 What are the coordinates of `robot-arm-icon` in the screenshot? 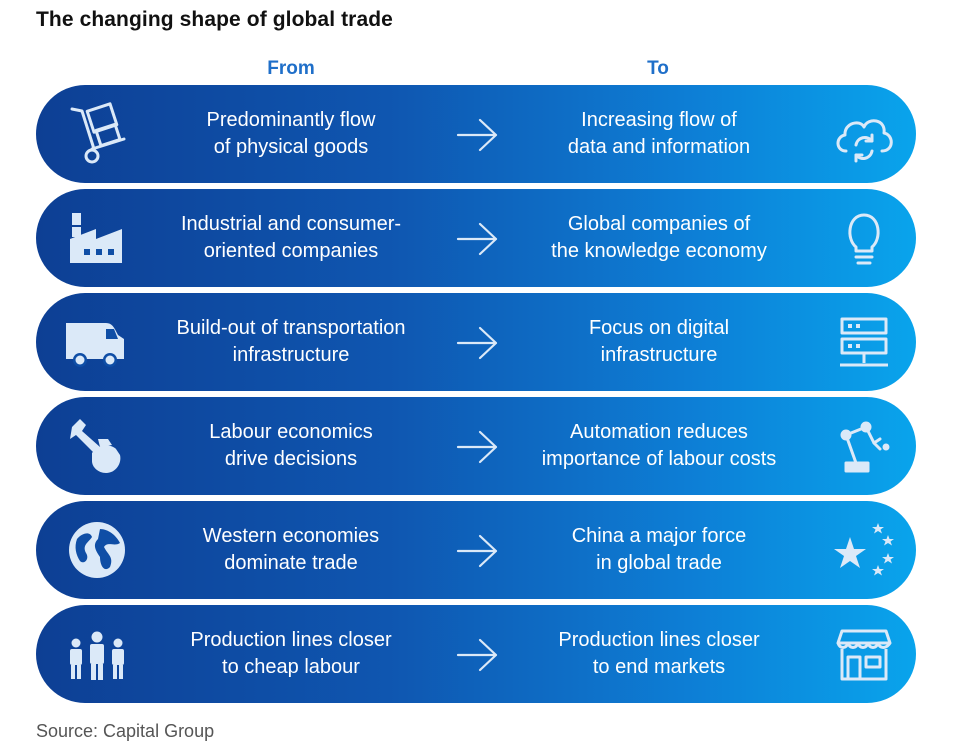 It's located at (864, 447).